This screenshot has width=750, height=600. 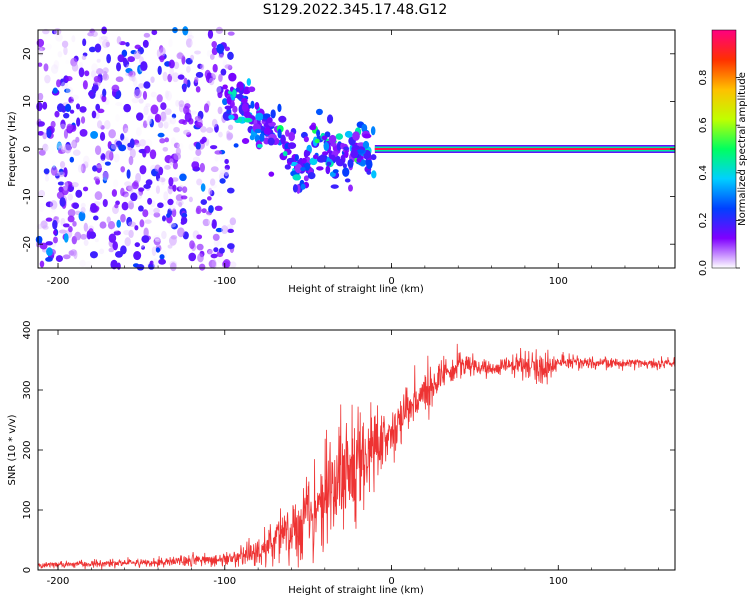 What do you see at coordinates (356, 289) in the screenshot?
I see `spectrogram-x-axis-label: Height of straight line (km)` at bounding box center [356, 289].